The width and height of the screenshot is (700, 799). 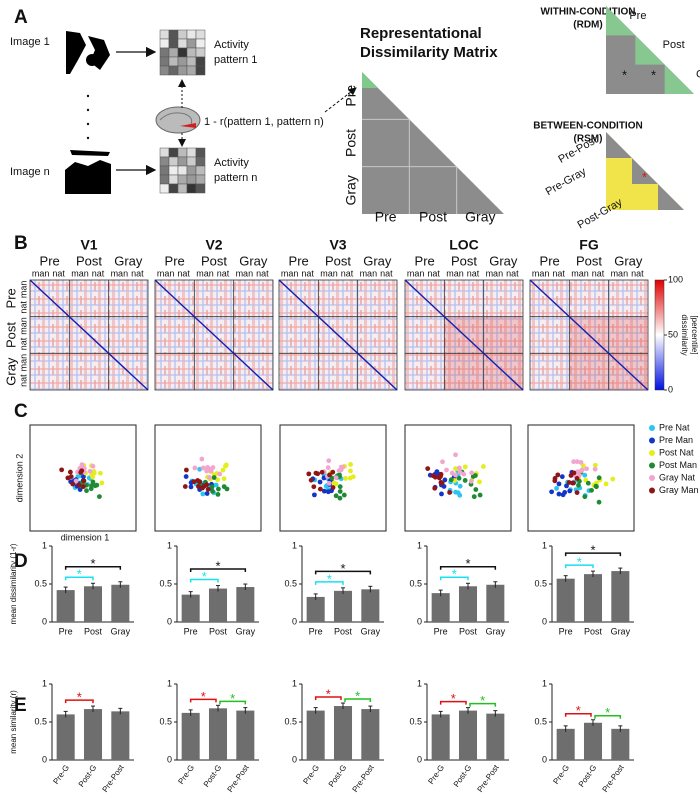 What do you see at coordinates (588, 12) in the screenshot?
I see `small-title: WITHIN-CONDITION` at bounding box center [588, 12].